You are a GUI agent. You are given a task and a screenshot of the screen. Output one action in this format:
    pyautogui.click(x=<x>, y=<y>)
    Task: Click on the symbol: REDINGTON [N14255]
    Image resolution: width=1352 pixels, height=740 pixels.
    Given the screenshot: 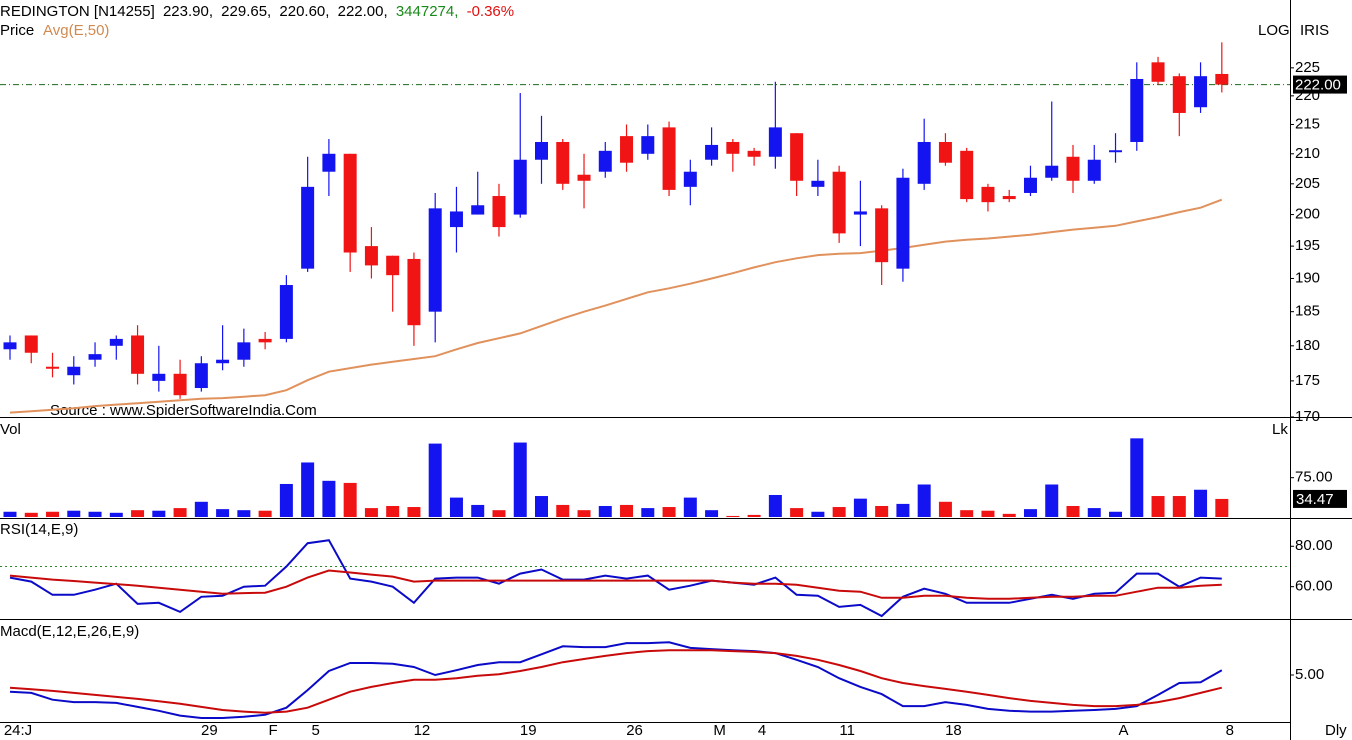 What is the action you would take?
    pyautogui.click(x=77, y=11)
    